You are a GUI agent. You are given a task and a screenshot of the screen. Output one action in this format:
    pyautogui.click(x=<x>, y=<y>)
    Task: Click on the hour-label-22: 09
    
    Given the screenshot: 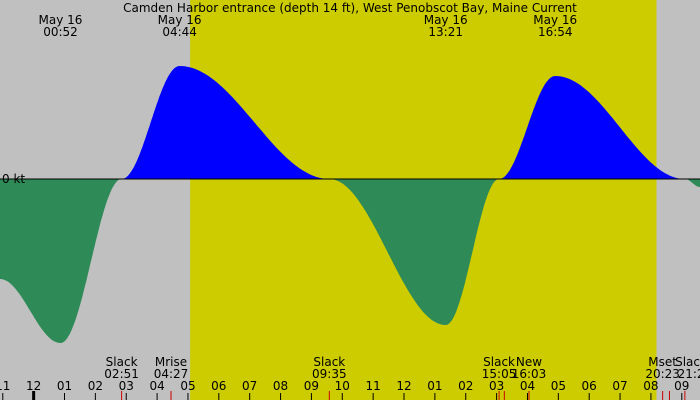 What is the action you would take?
    pyautogui.click(x=681, y=386)
    